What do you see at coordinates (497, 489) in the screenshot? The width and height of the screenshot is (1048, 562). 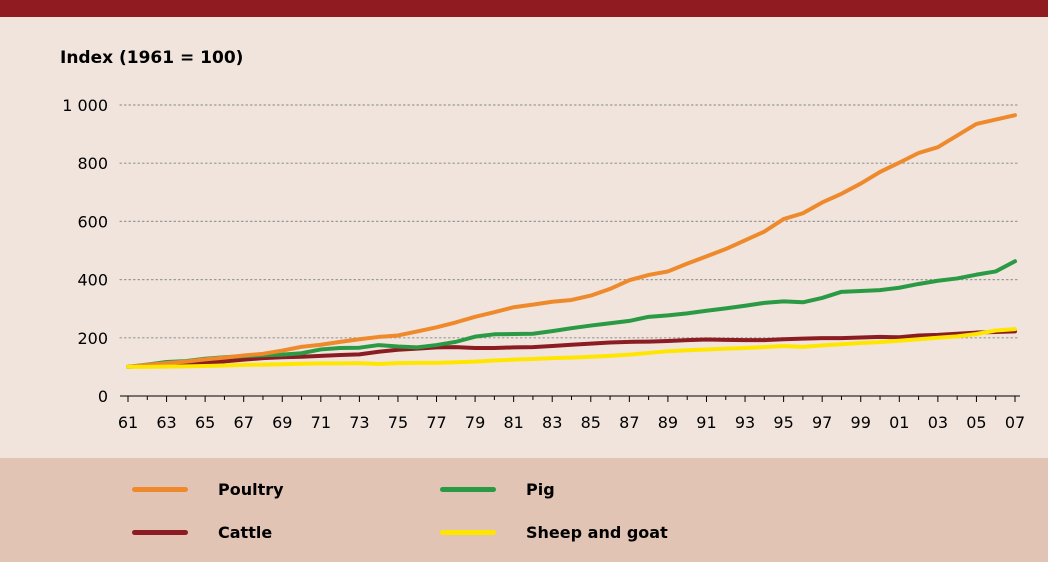 I see `legend-item-pig: Pig` at bounding box center [497, 489].